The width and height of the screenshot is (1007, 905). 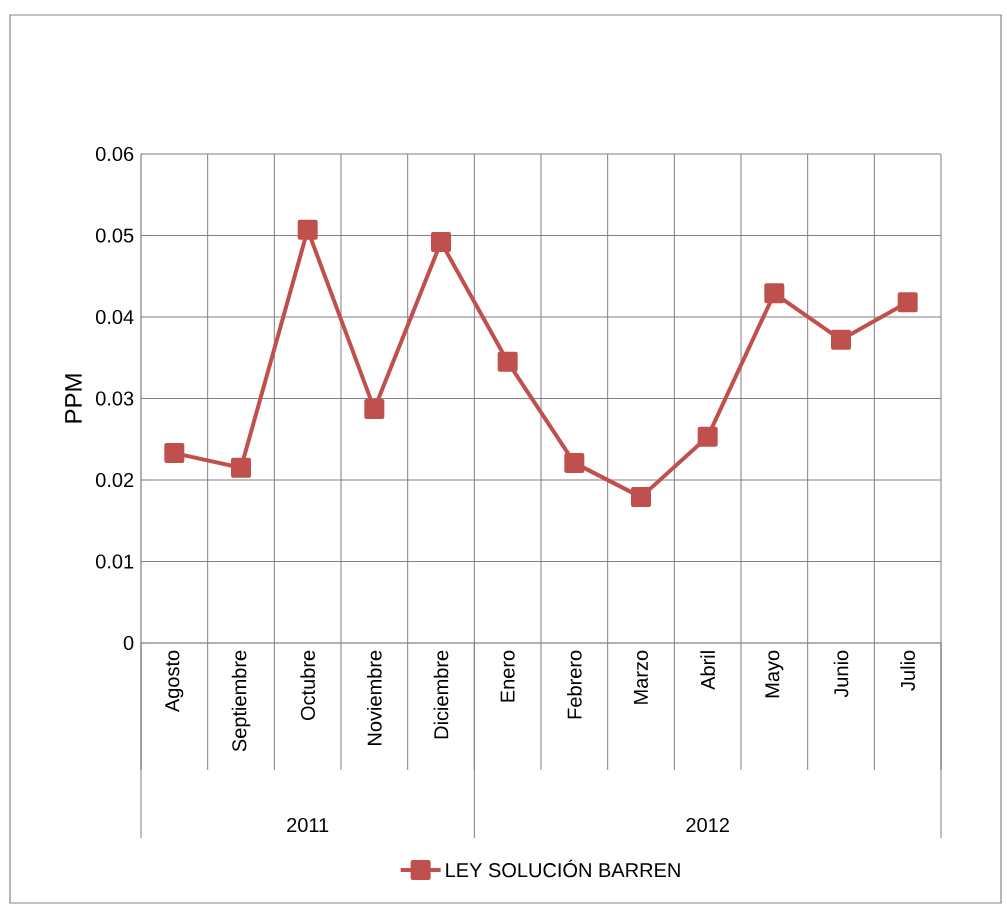 I want to click on y-axis-title: PPM, so click(x=73, y=398).